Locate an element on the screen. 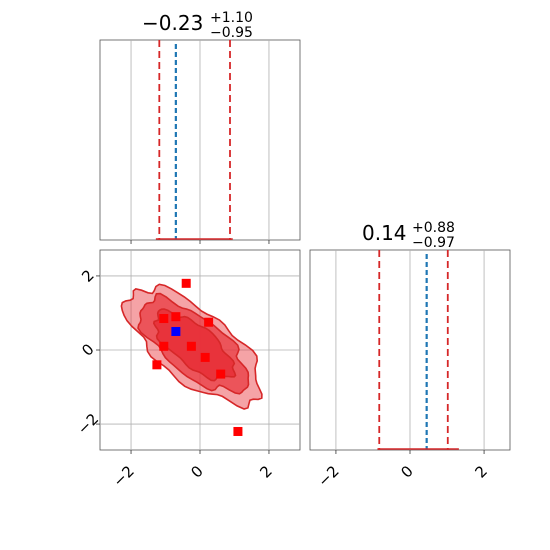 This screenshot has height=550, width=550. y-tick-label: 0 is located at coordinates (87, 349).